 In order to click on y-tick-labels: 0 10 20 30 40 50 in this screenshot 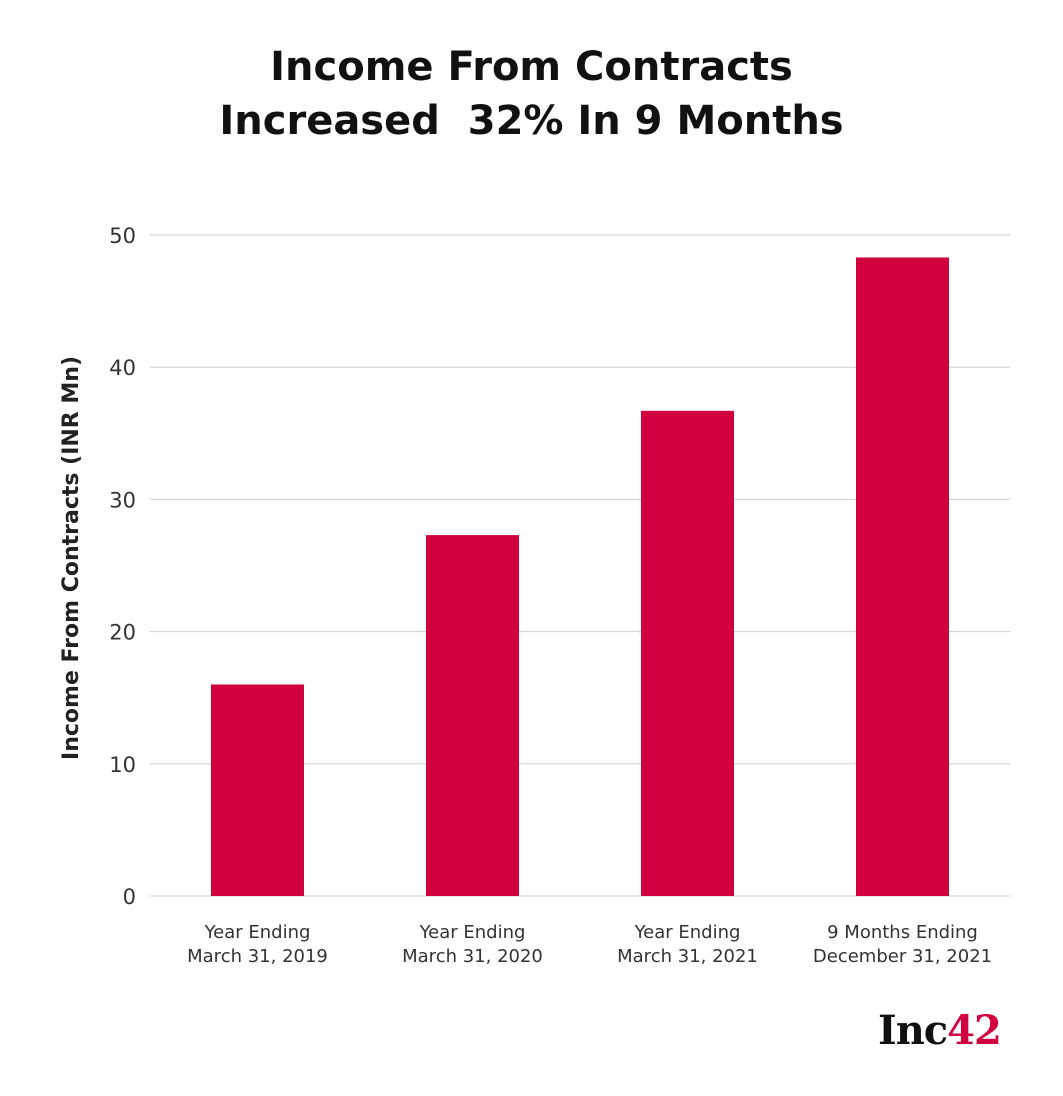, I will do `click(122, 566)`.